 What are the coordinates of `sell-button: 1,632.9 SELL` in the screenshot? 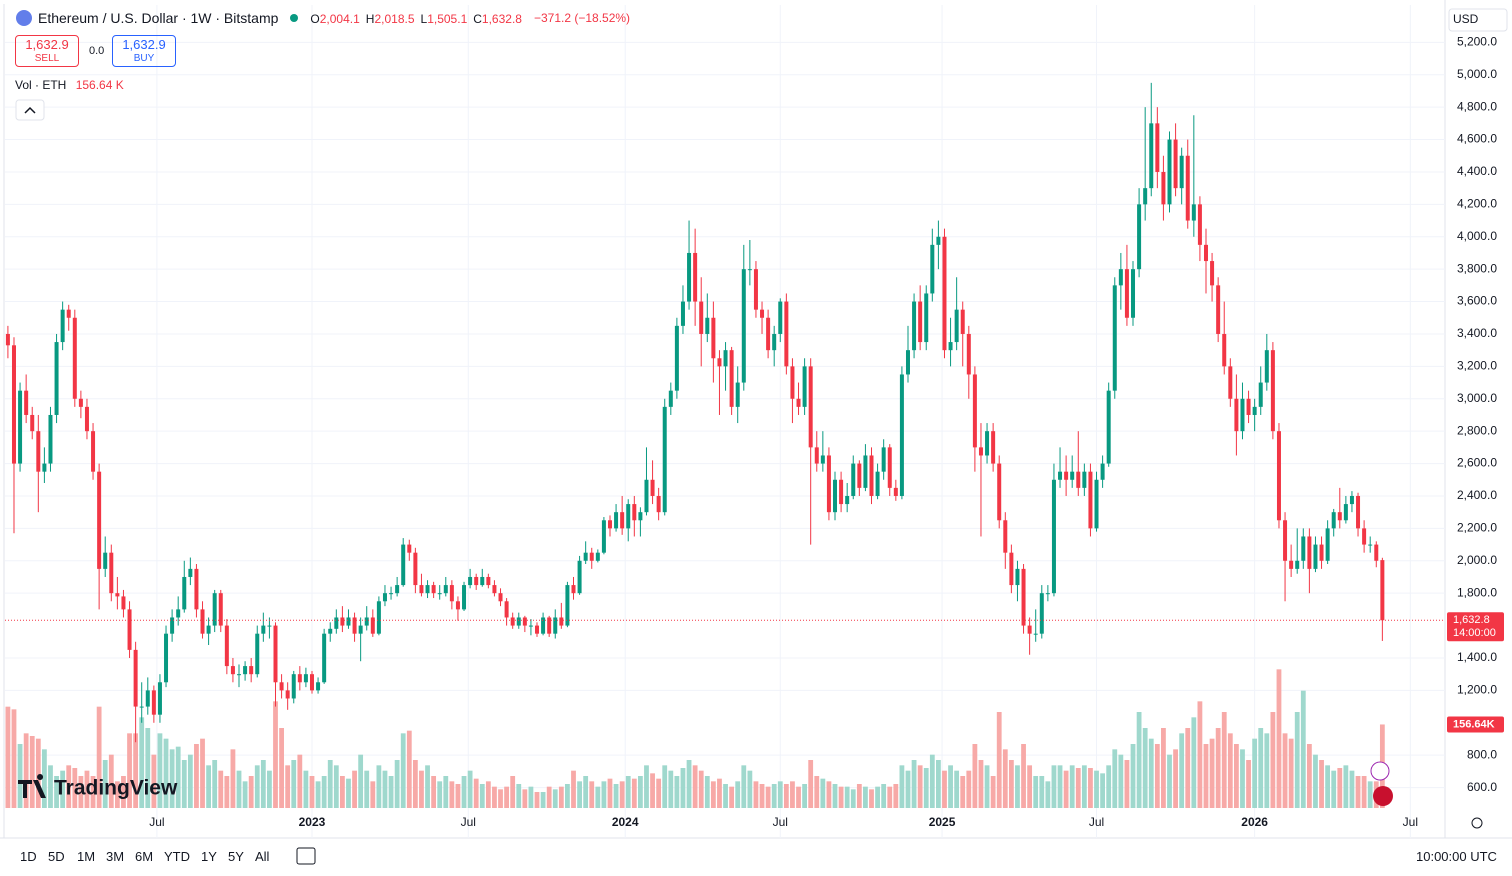 It's located at (47, 51).